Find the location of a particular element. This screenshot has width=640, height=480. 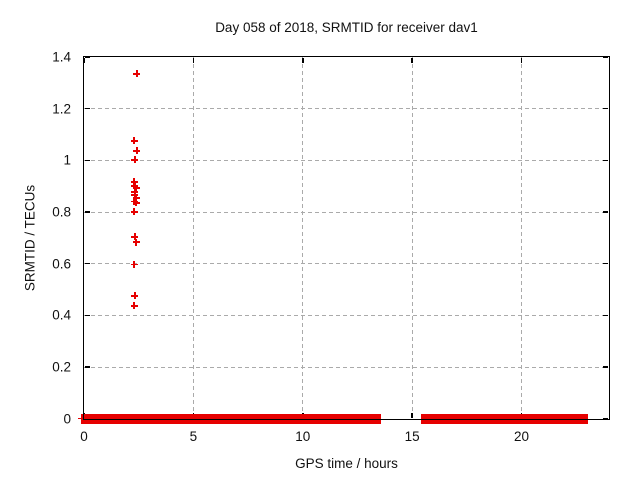

y-tick-label: 0.6 is located at coordinates (61, 264).